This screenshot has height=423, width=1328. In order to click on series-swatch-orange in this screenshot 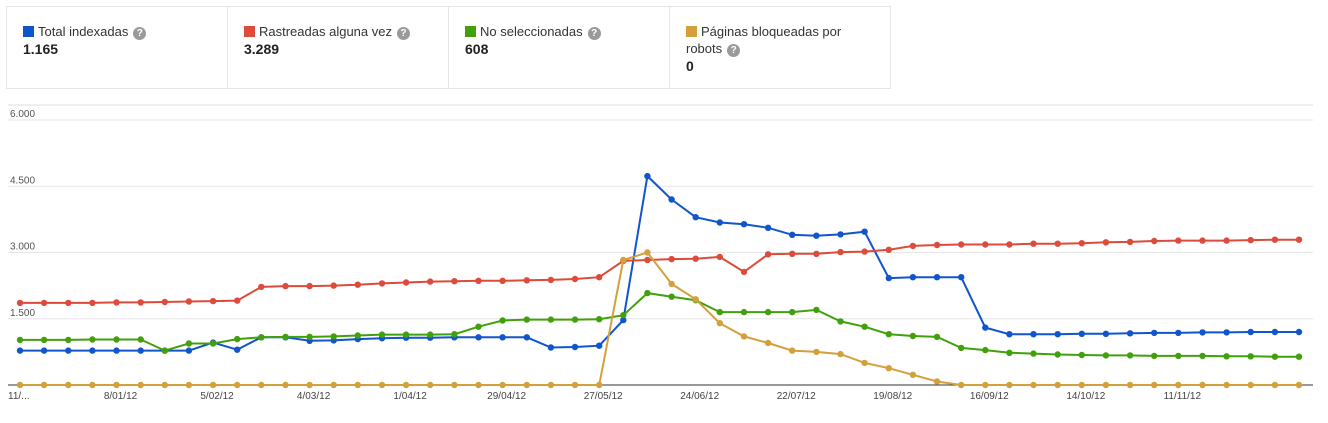, I will do `click(691, 31)`.